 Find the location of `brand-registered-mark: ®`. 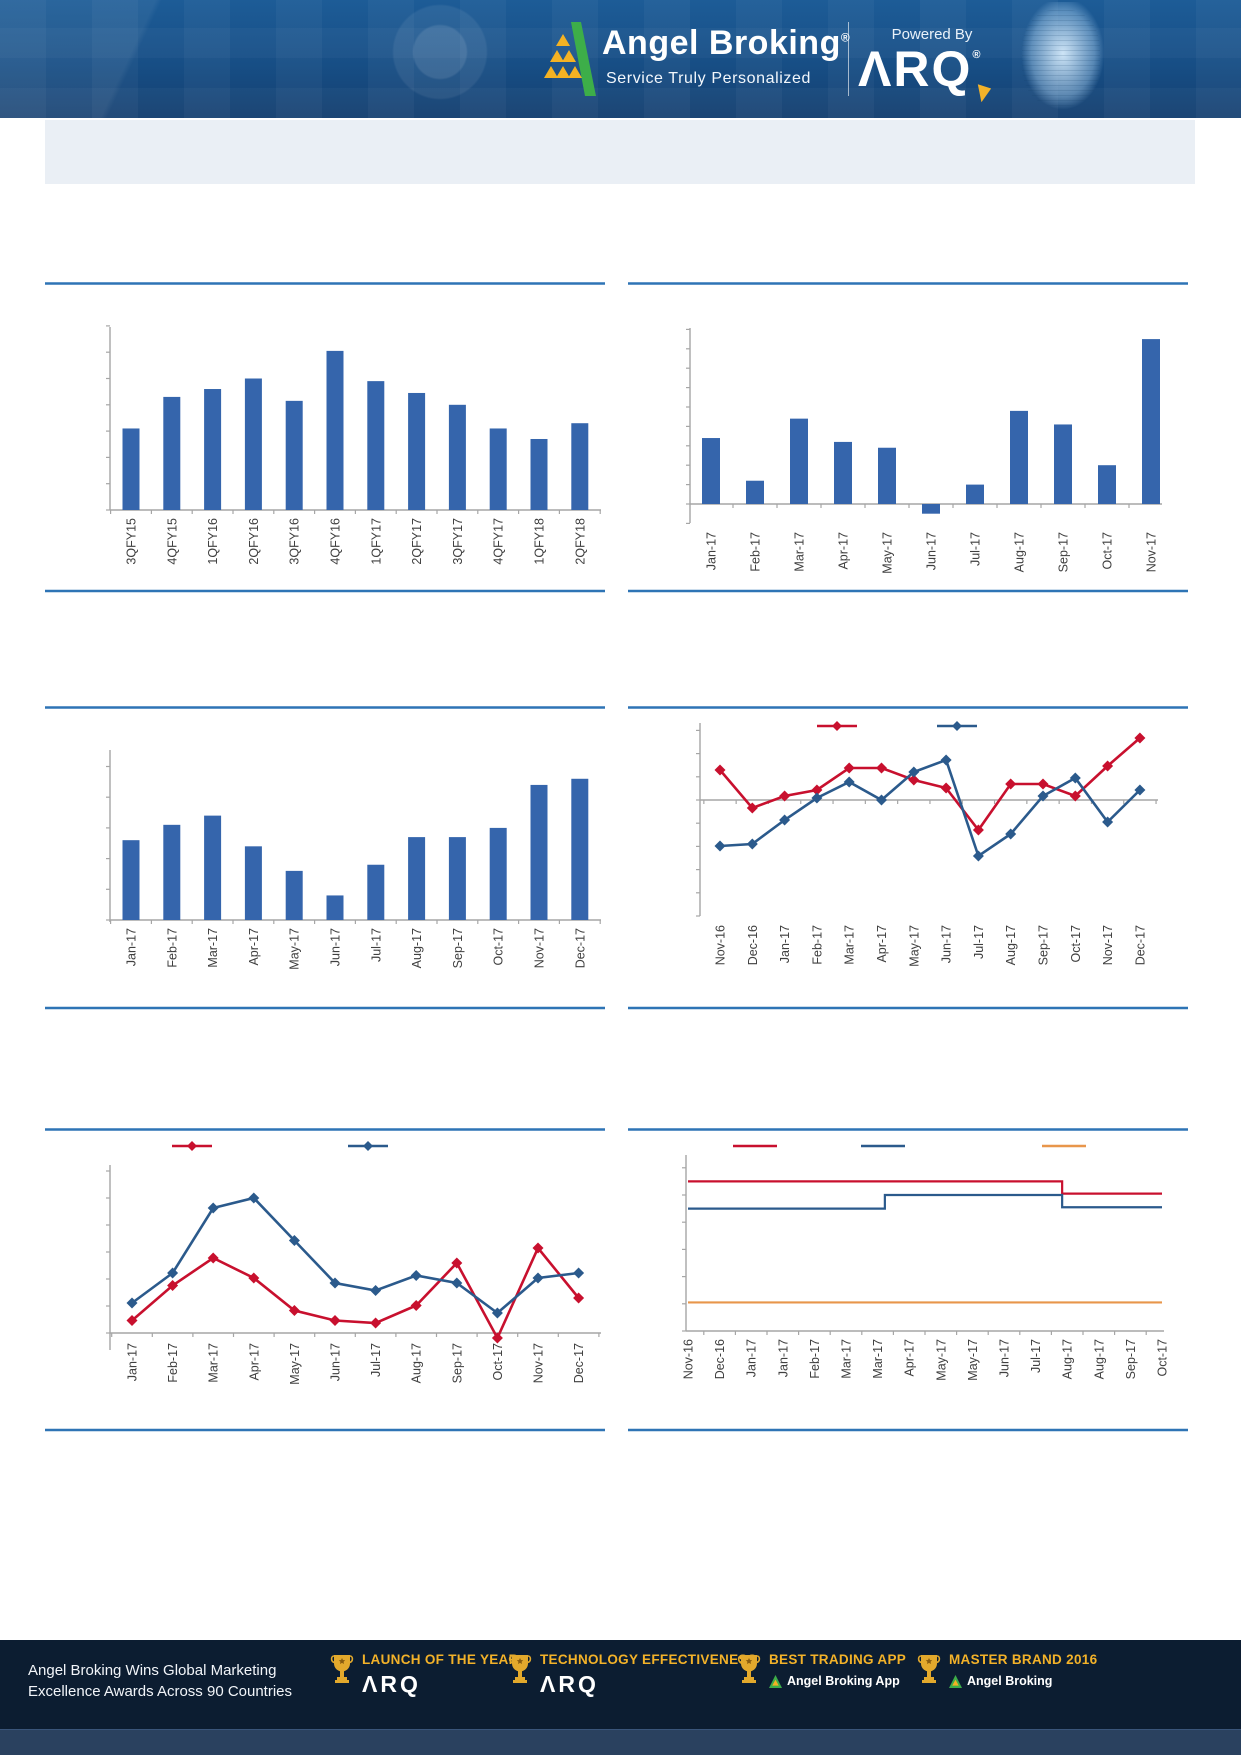

brand-registered-mark: ® is located at coordinates (845, 37).